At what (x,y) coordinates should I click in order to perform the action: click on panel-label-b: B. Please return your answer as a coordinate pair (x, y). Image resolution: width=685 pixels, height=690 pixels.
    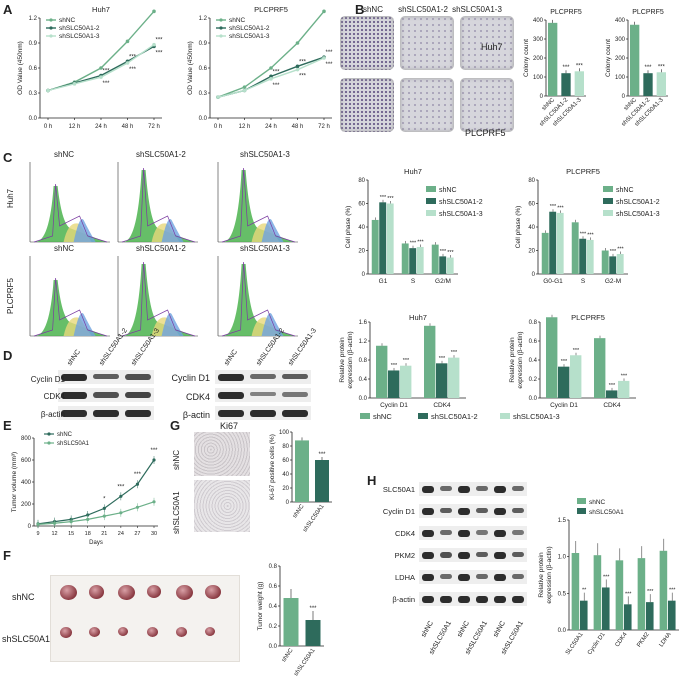
    Looking at the image, I should click on (360, 9).